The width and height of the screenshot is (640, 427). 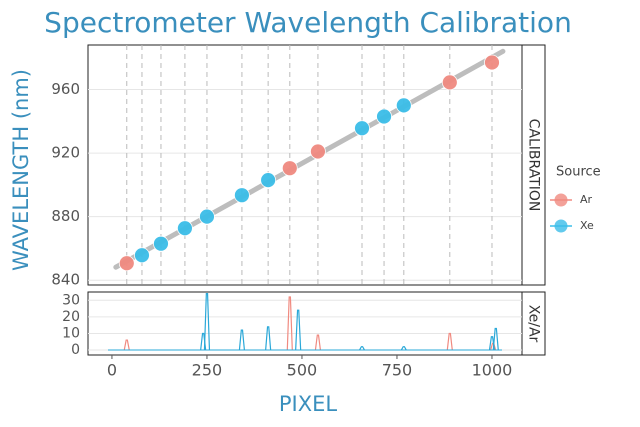 I want to click on x-tick-label: 750, so click(x=397, y=370).